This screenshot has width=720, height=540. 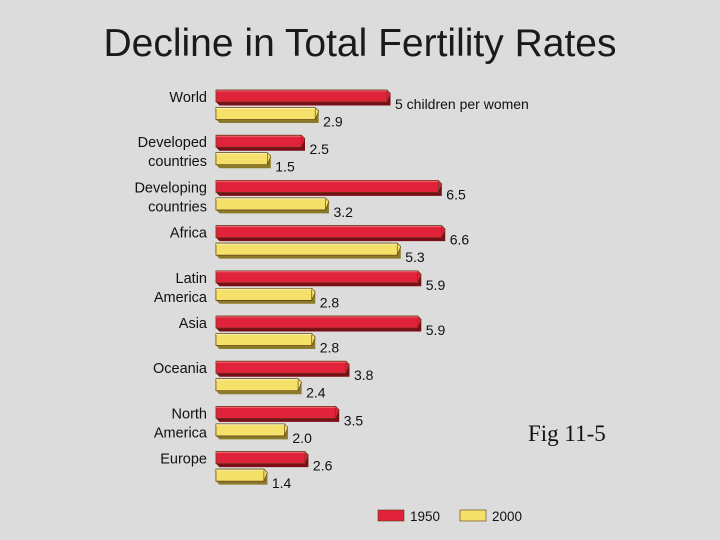 What do you see at coordinates (415, 257) in the screenshot?
I see `data-label: 5.3` at bounding box center [415, 257].